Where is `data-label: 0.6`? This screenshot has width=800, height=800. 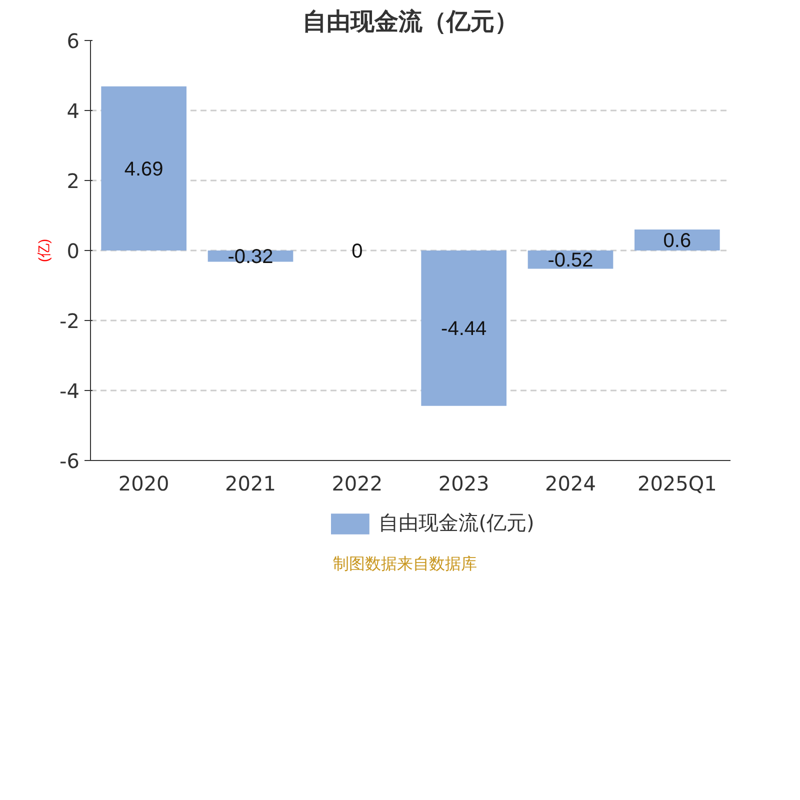 data-label: 0.6 is located at coordinates (677, 241).